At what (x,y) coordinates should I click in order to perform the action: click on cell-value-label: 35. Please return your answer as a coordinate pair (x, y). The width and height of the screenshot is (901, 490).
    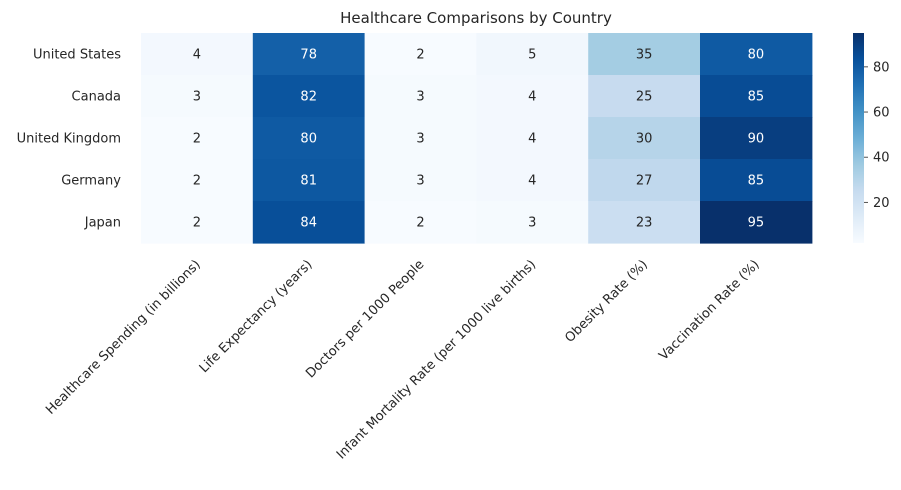
    Looking at the image, I should click on (644, 55).